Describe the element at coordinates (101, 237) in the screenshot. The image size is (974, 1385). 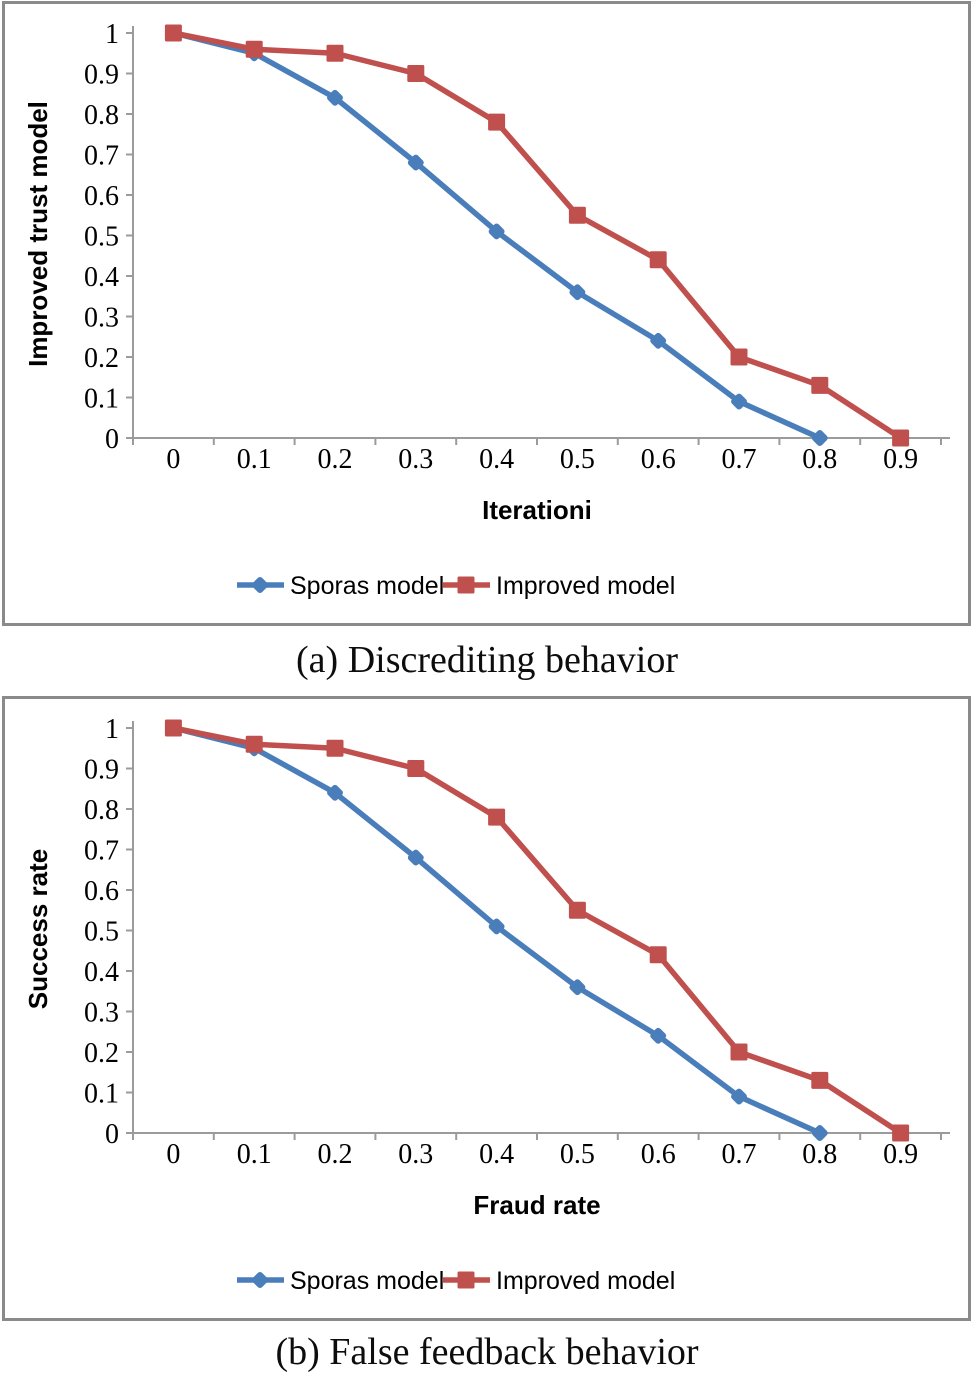
I see `y-tick-label: 0.5` at that location.